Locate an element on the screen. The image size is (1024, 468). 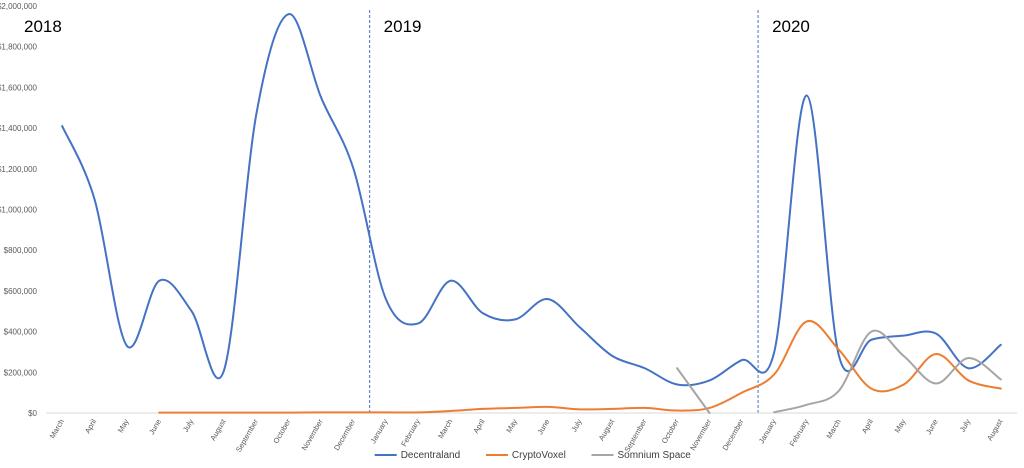
y-tick-label: $200,000 is located at coordinates (21, 372).